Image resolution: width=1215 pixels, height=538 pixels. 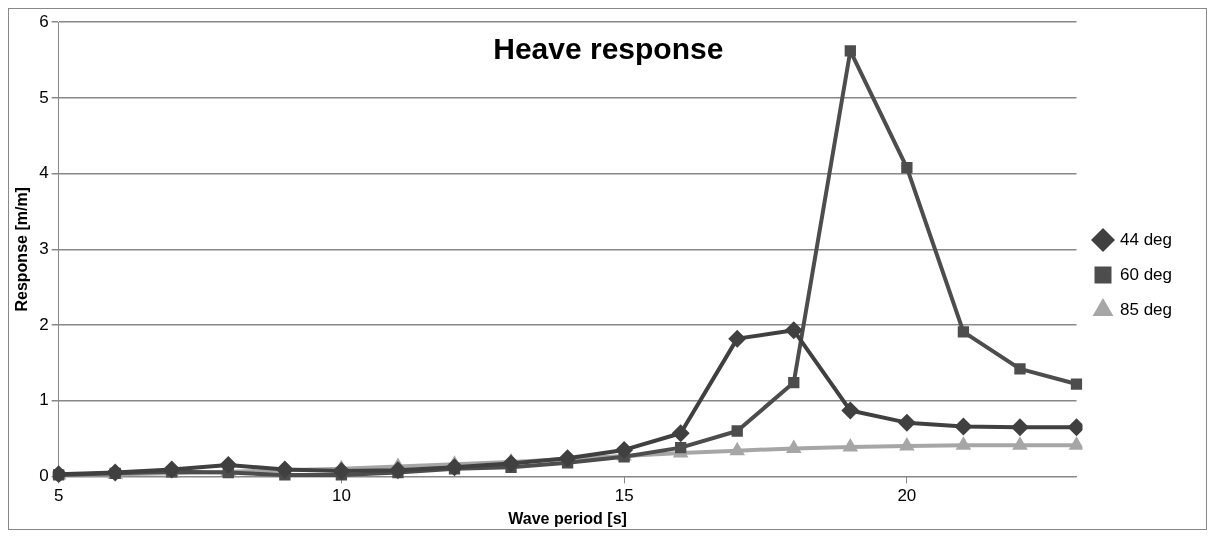 I want to click on legend-label: 44 deg, so click(x=1146, y=239).